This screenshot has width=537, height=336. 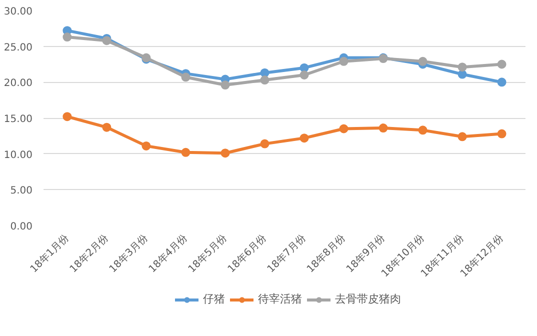 What do you see at coordinates (18, 12) in the screenshot?
I see `y-tick-label: 30.00` at bounding box center [18, 12].